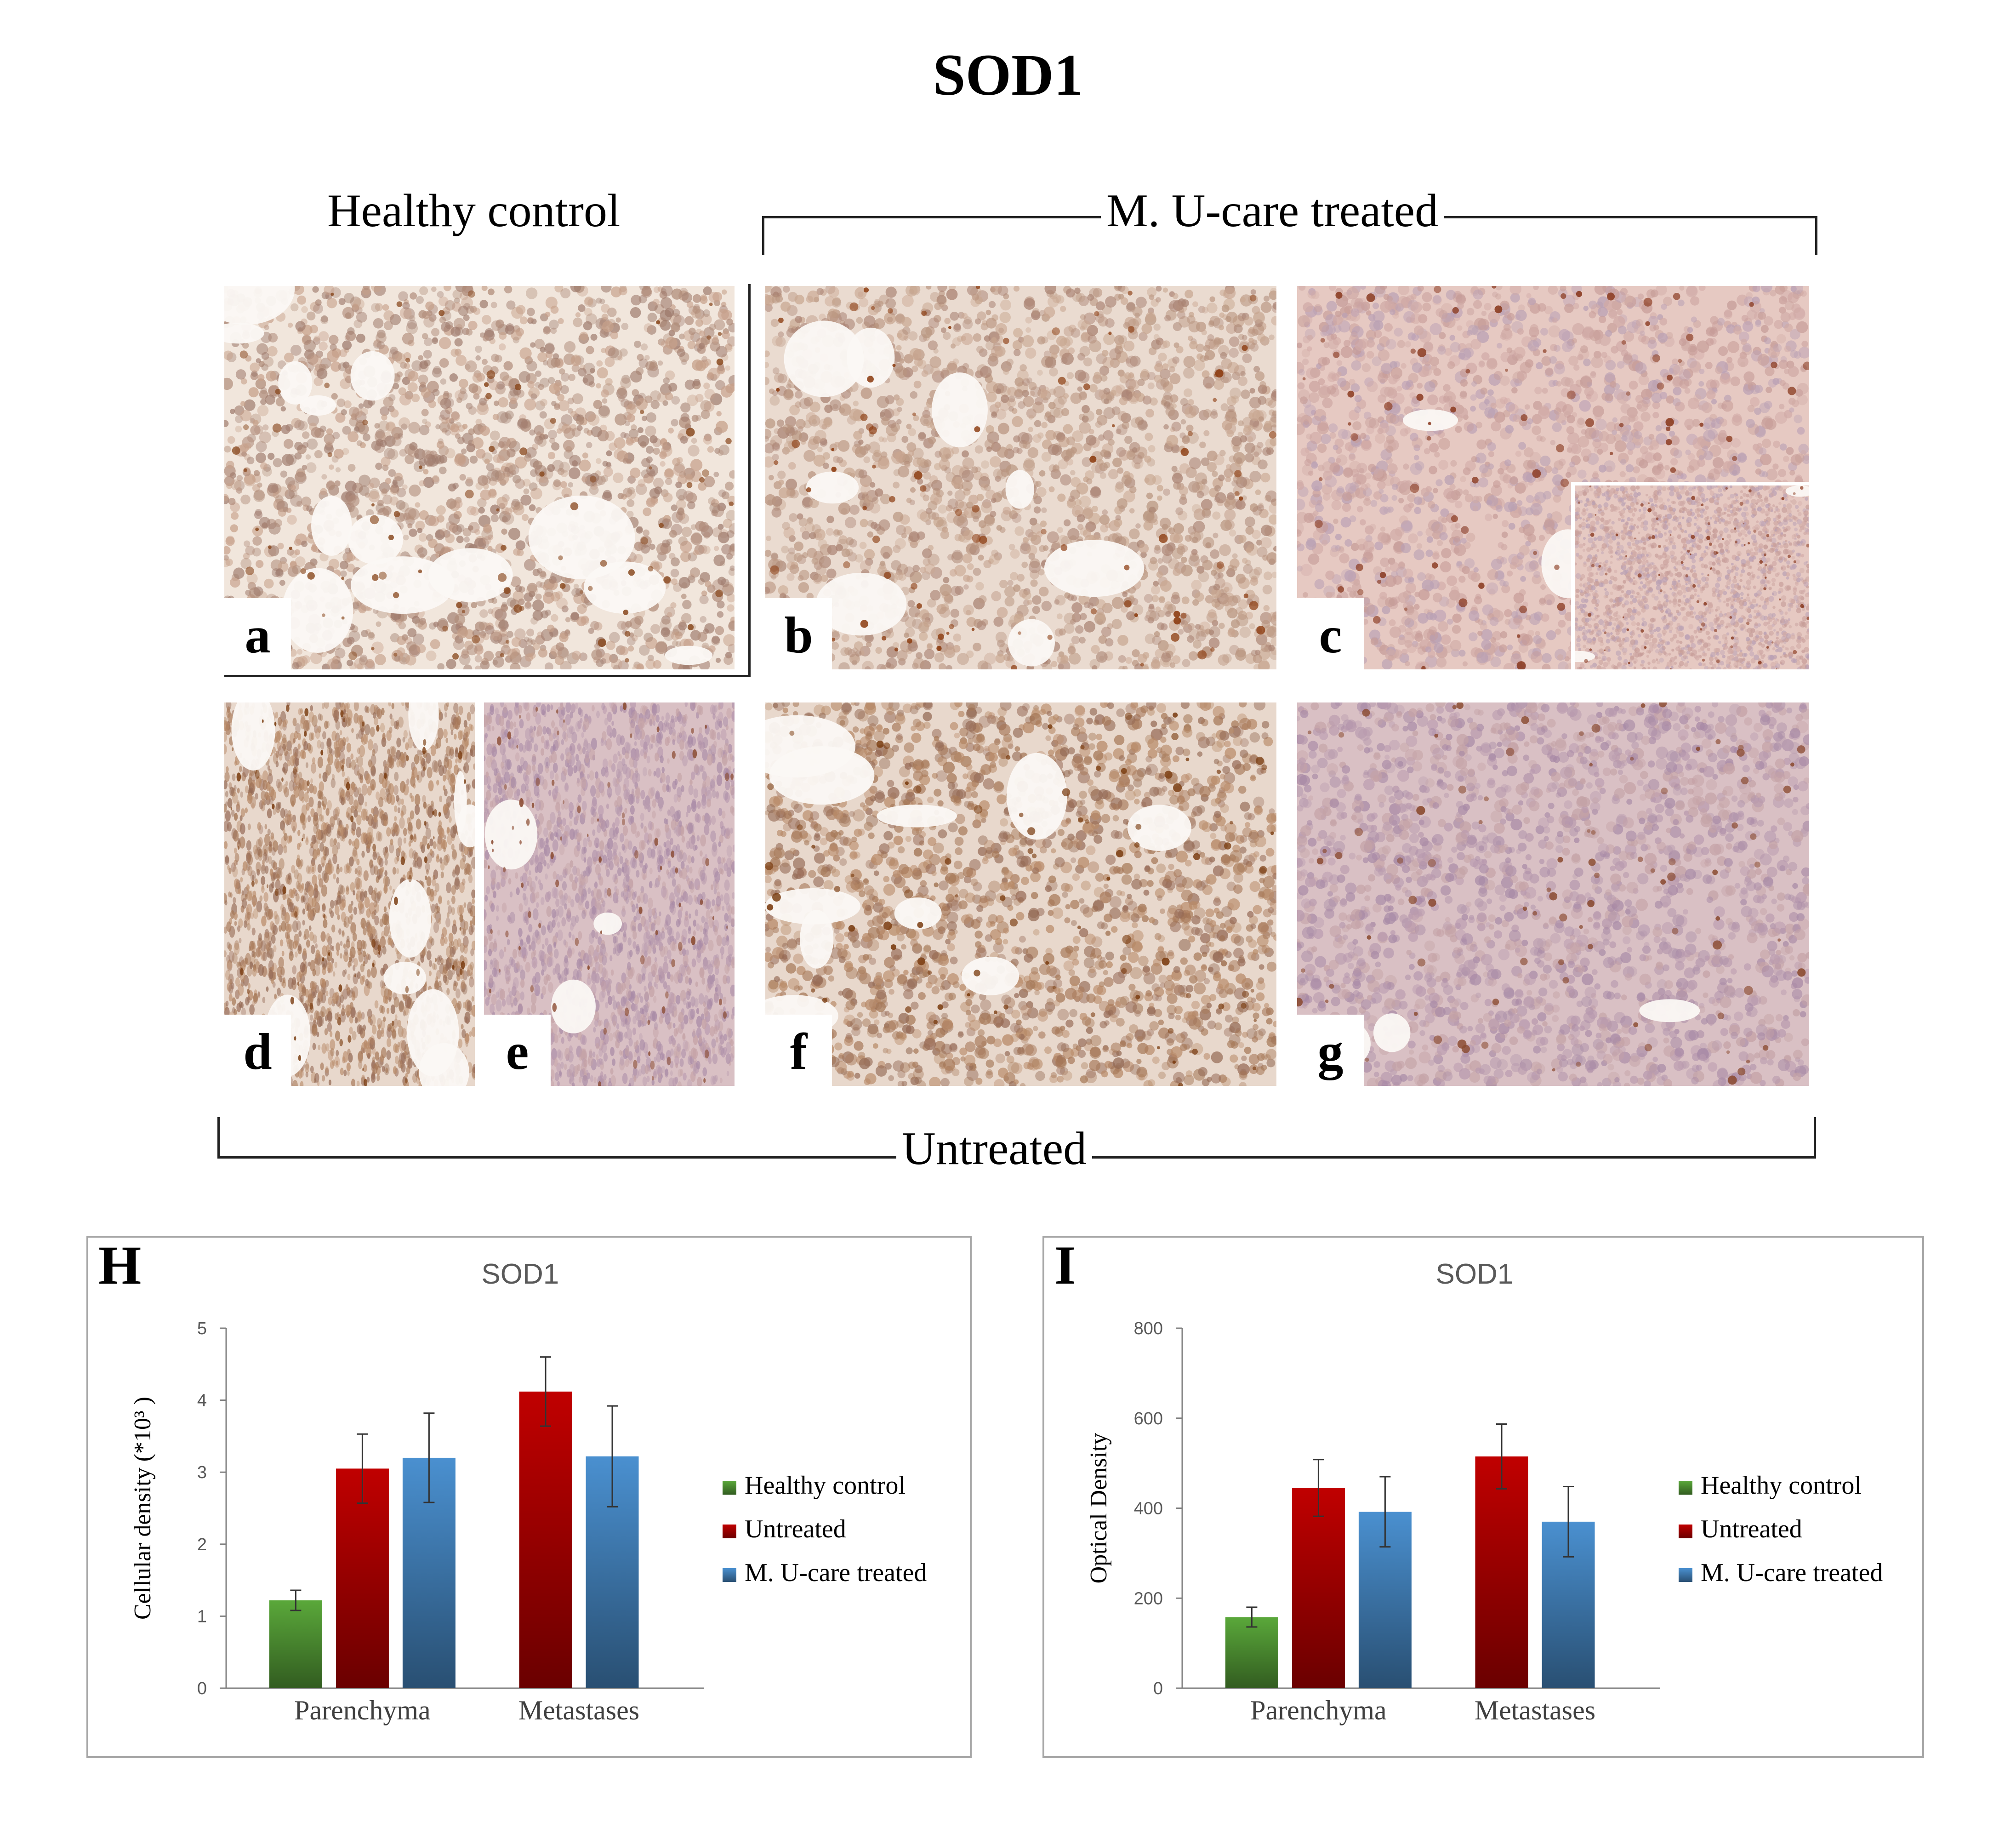  What do you see at coordinates (474, 211) in the screenshot?
I see `label-healthy-control: Healthy control` at bounding box center [474, 211].